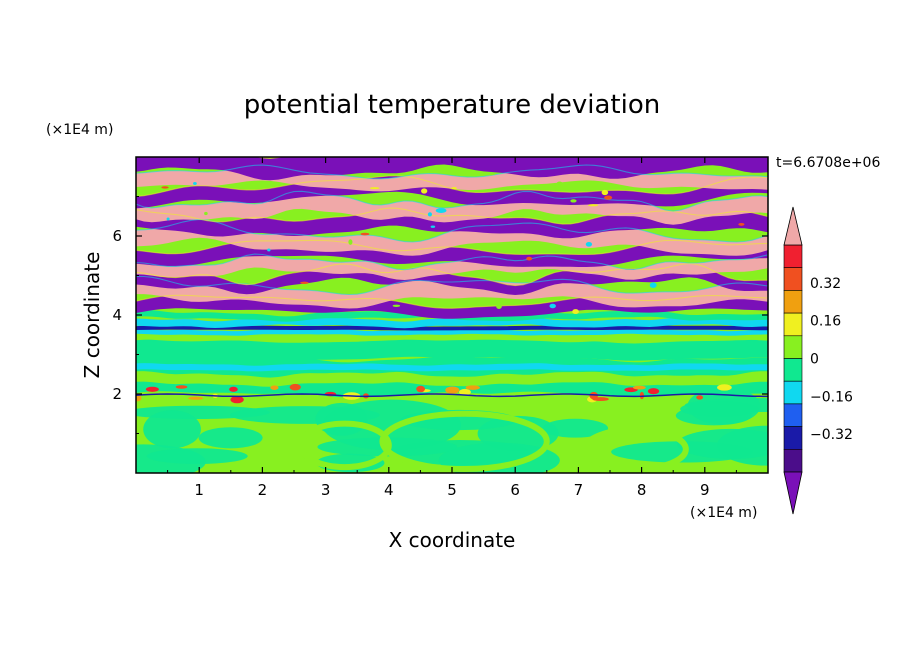 This screenshot has height=654, width=904. What do you see at coordinates (117, 394) in the screenshot?
I see `y-tick-label: 2` at bounding box center [117, 394].